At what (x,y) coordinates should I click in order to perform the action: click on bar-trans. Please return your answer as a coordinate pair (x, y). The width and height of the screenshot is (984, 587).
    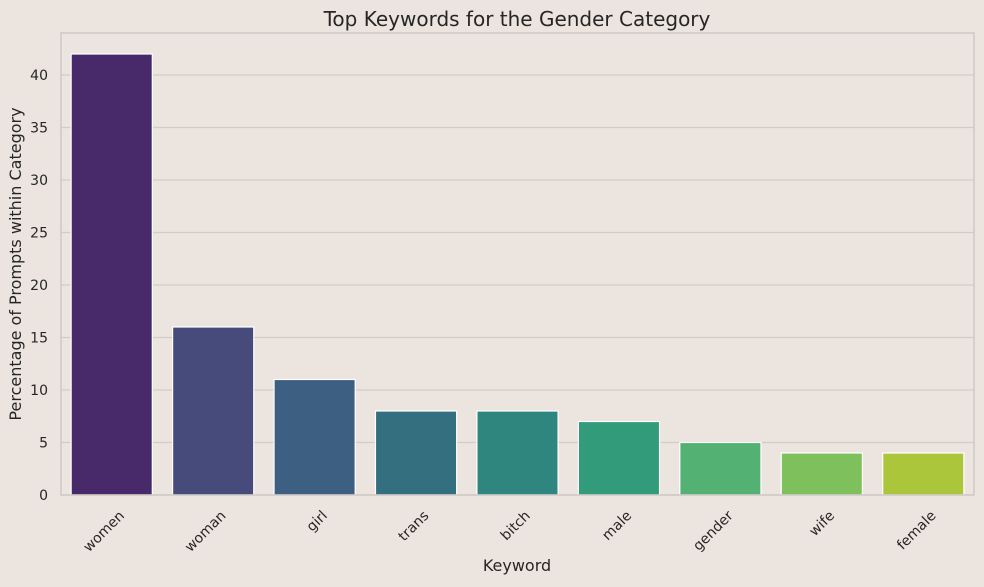
    Looking at the image, I should click on (416, 453).